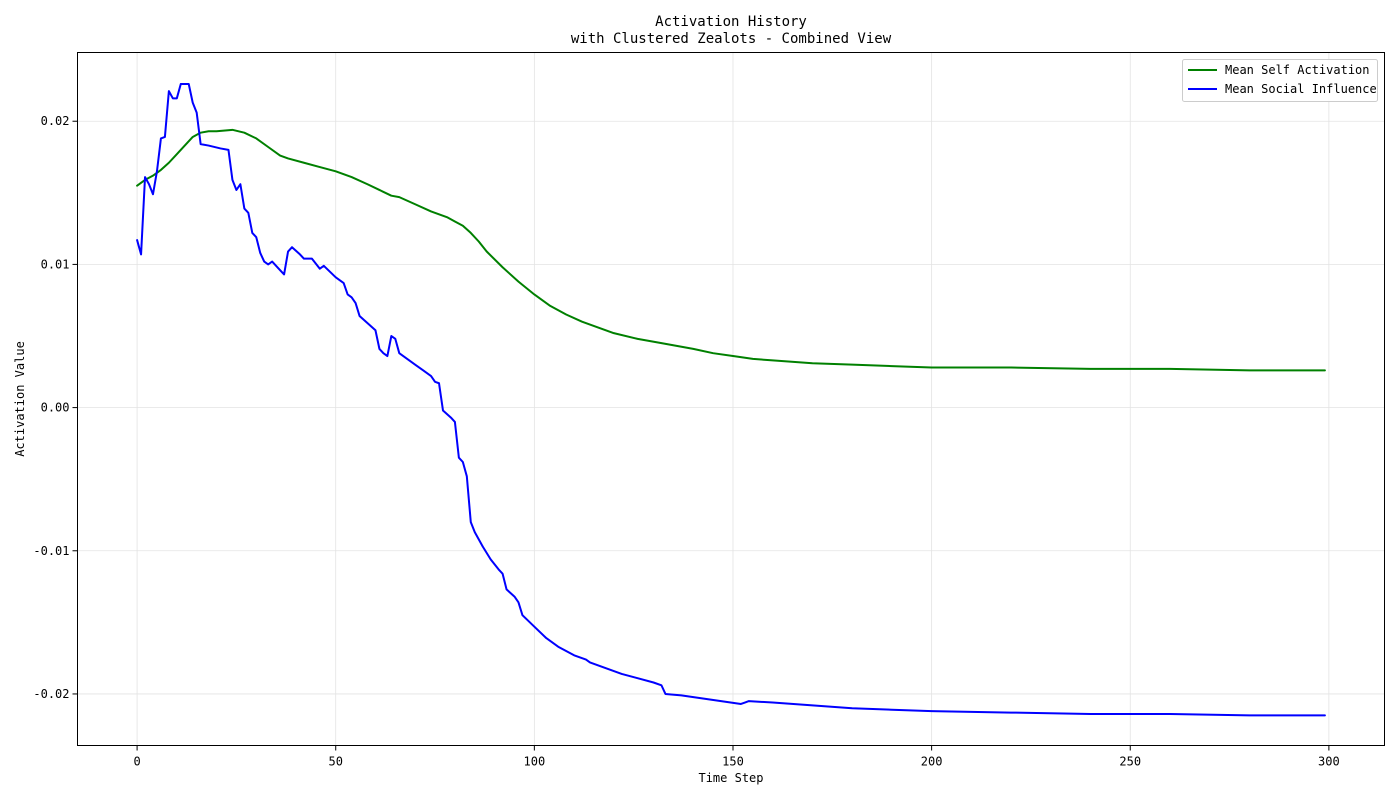 This screenshot has height=800, width=1400. What do you see at coordinates (51, 551) in the screenshot?
I see `y-tick-label: -0.01` at bounding box center [51, 551].